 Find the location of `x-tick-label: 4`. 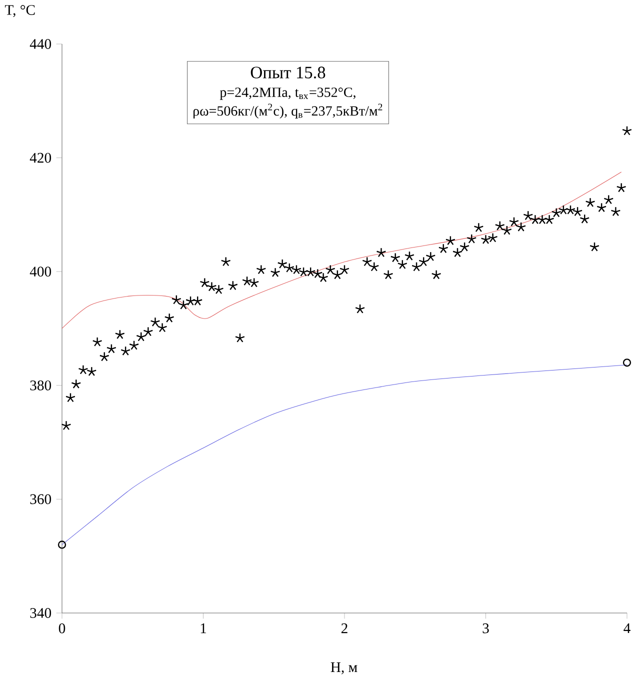

x-tick-label: 4 is located at coordinates (627, 628).